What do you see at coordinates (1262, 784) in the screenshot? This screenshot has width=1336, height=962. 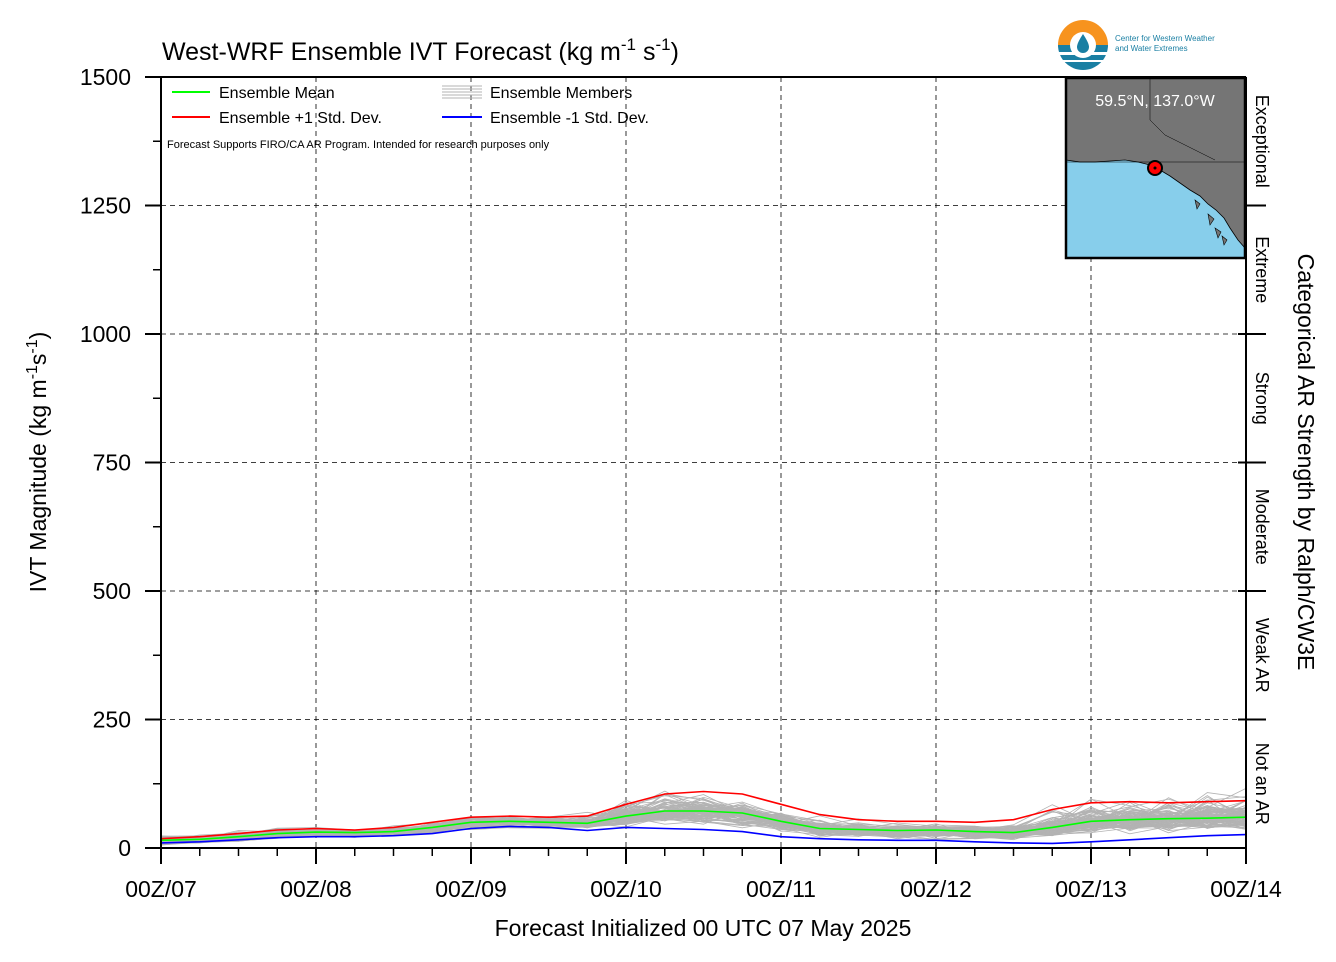 I see `category-label: Not an AR` at bounding box center [1262, 784].